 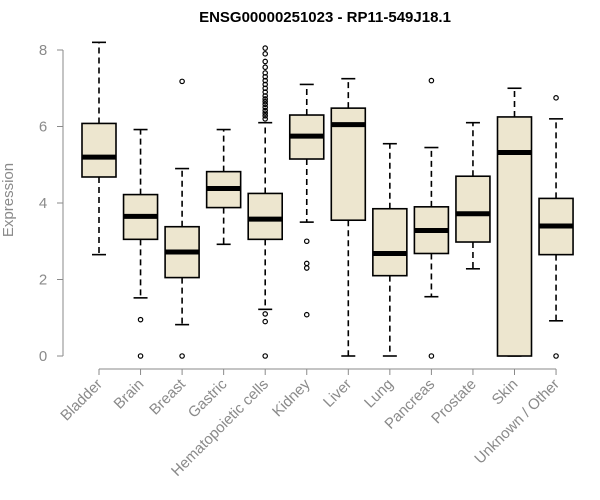 What do you see at coordinates (43, 356) in the screenshot?
I see `y-tick-label: 0` at bounding box center [43, 356].